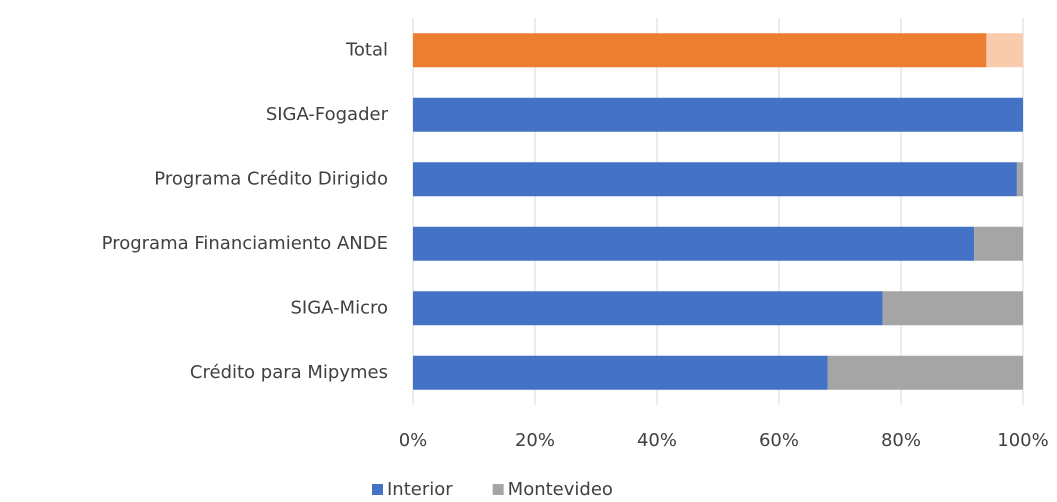  I want to click on x-tick-label: 80%, so click(901, 440).